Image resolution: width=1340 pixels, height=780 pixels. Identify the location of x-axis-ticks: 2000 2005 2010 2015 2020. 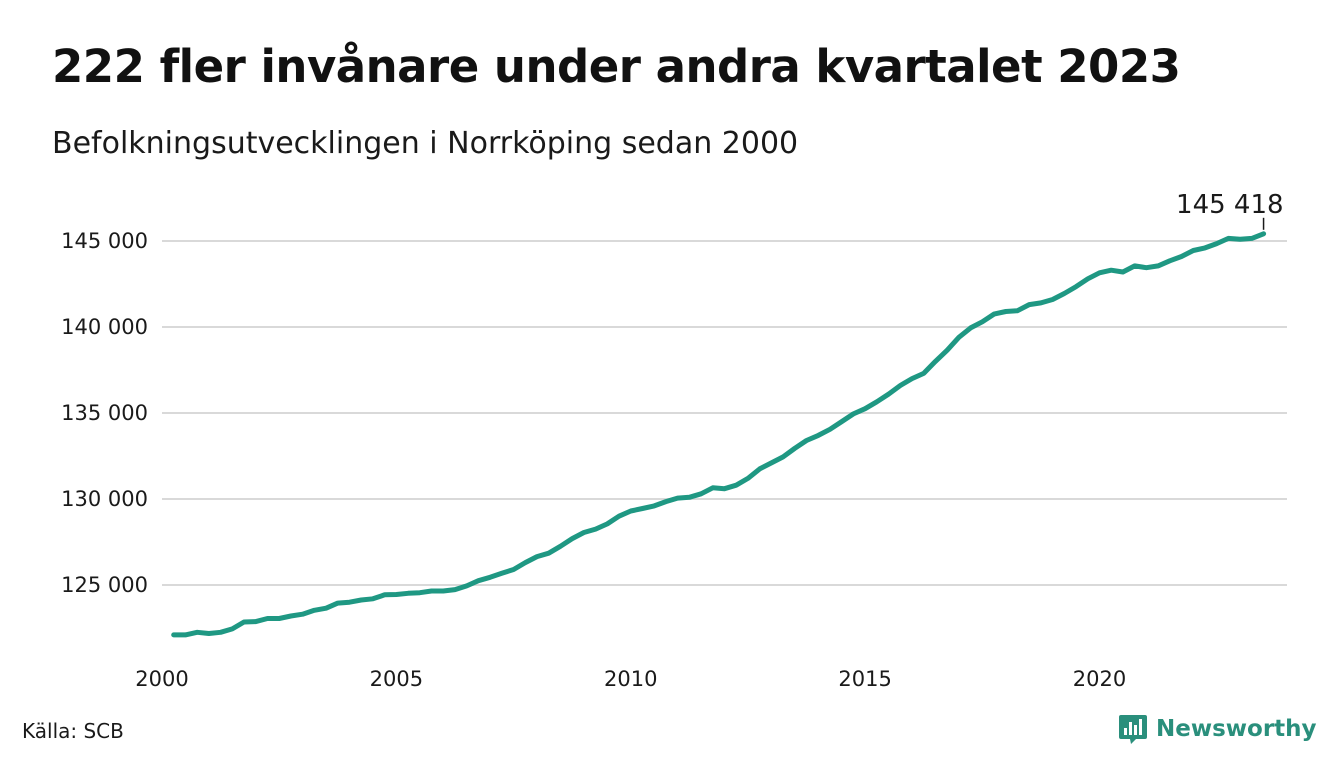
(630, 679).